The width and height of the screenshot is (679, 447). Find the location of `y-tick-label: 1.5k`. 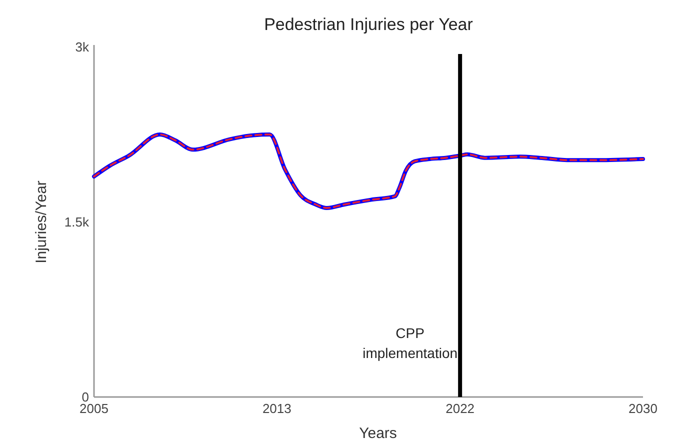

y-tick-label: 1.5k is located at coordinates (77, 222).